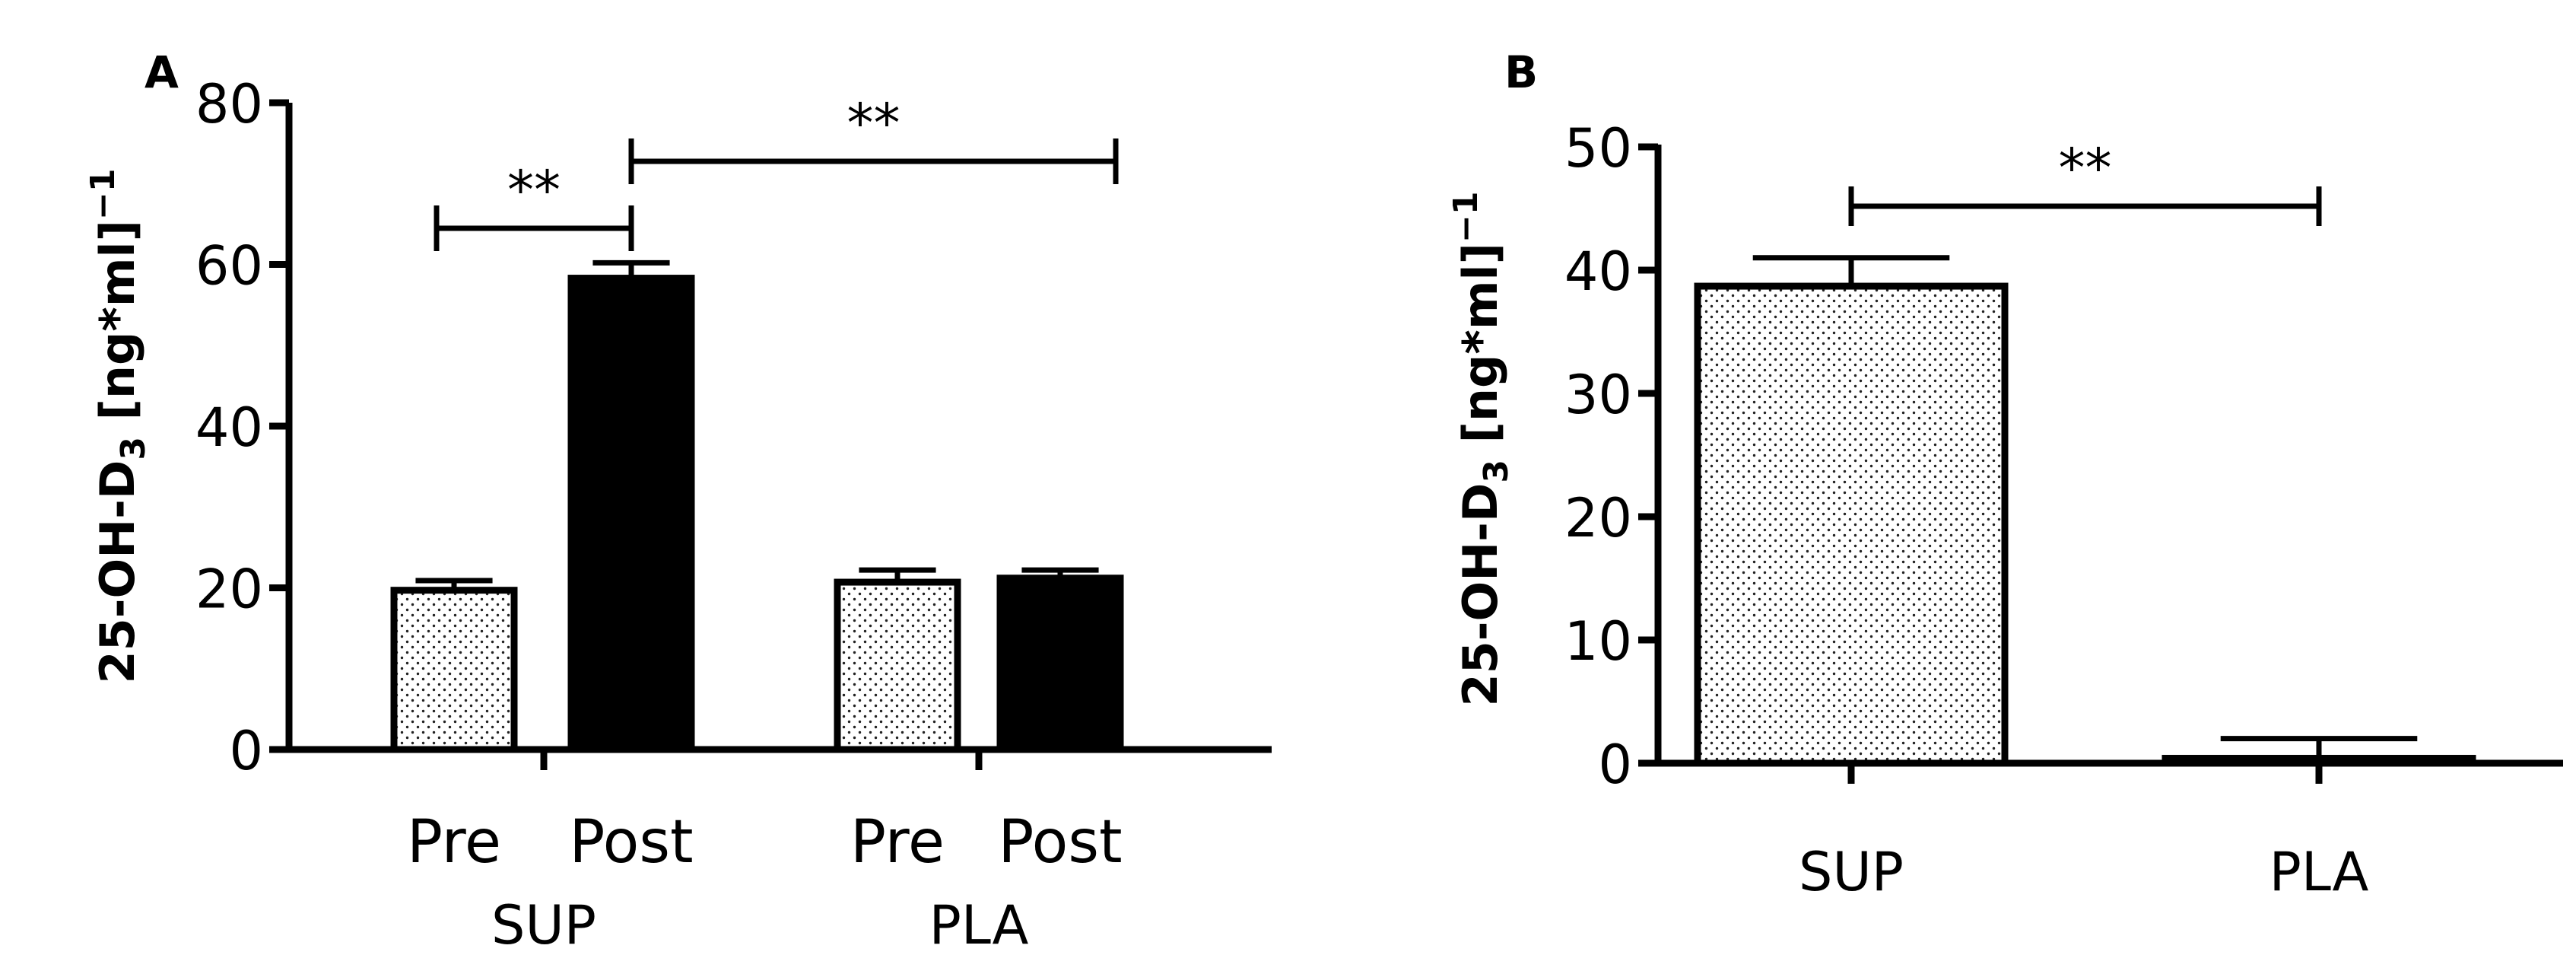  Describe the element at coordinates (1598, 395) in the screenshot. I see `y-tick-label: 30` at that location.